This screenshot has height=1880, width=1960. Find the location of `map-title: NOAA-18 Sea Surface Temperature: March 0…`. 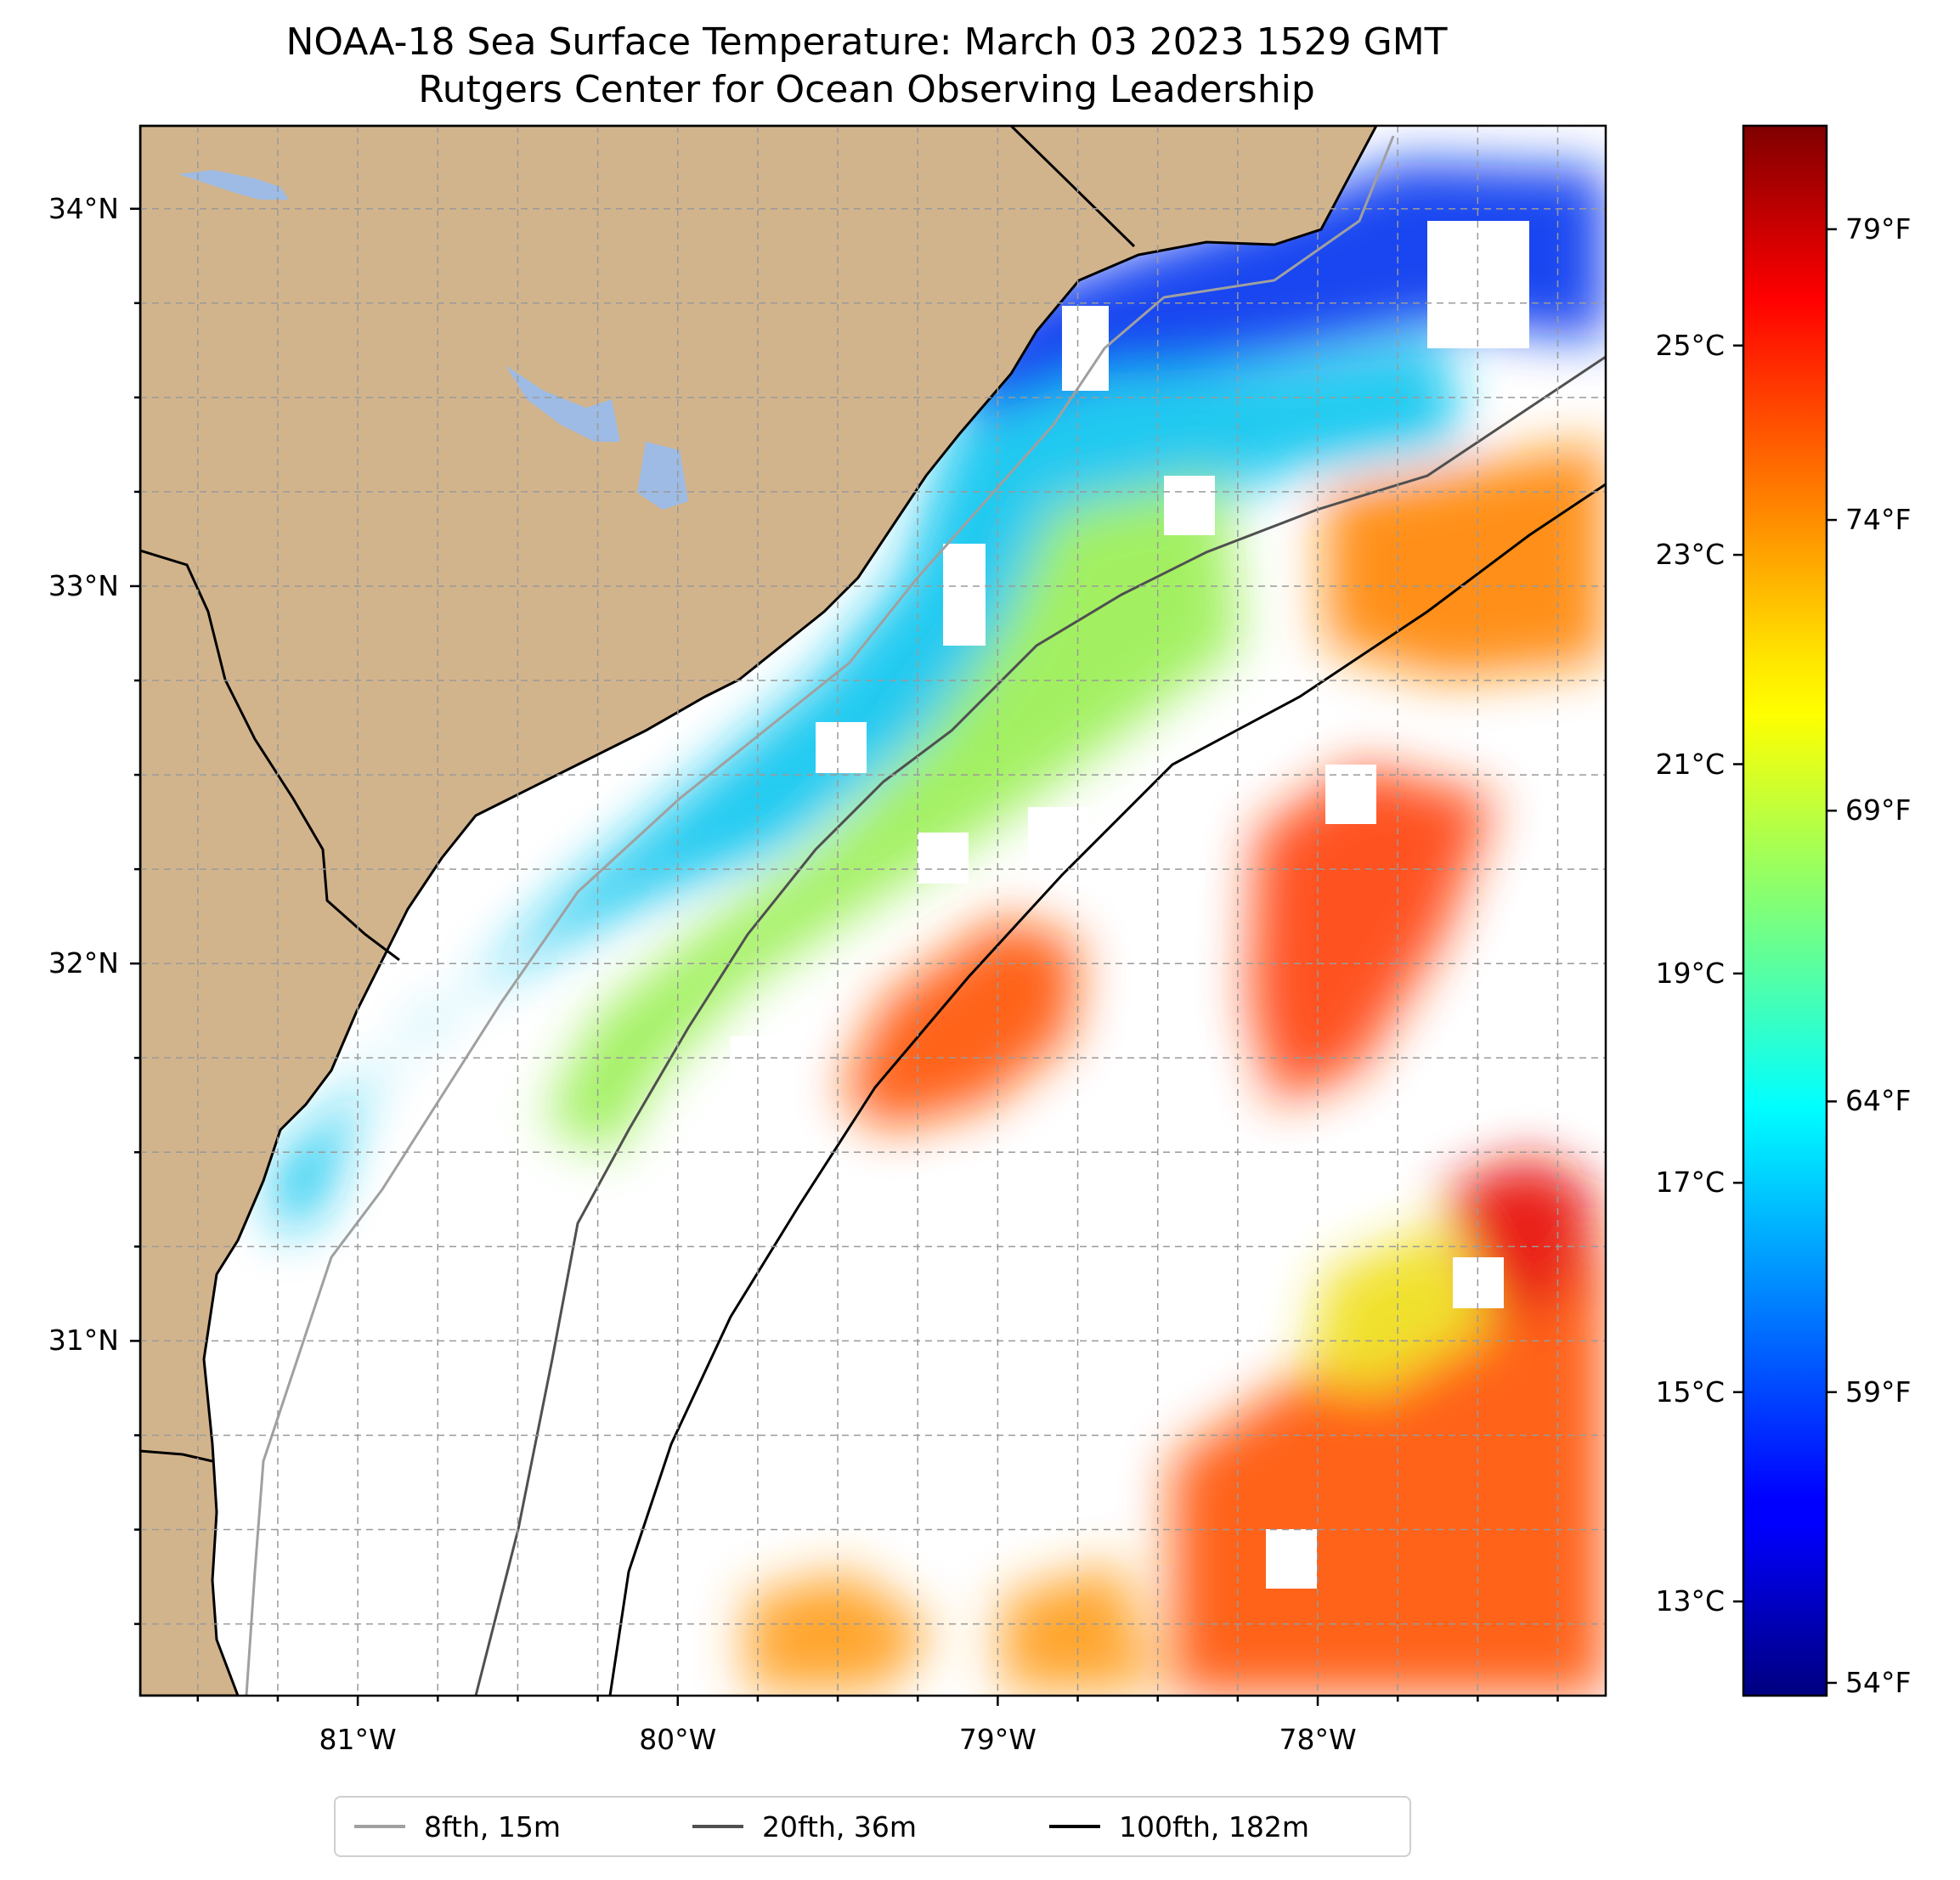

map-title: NOAA-18 Sea Surface Temperature: March 0… is located at coordinates (867, 42).